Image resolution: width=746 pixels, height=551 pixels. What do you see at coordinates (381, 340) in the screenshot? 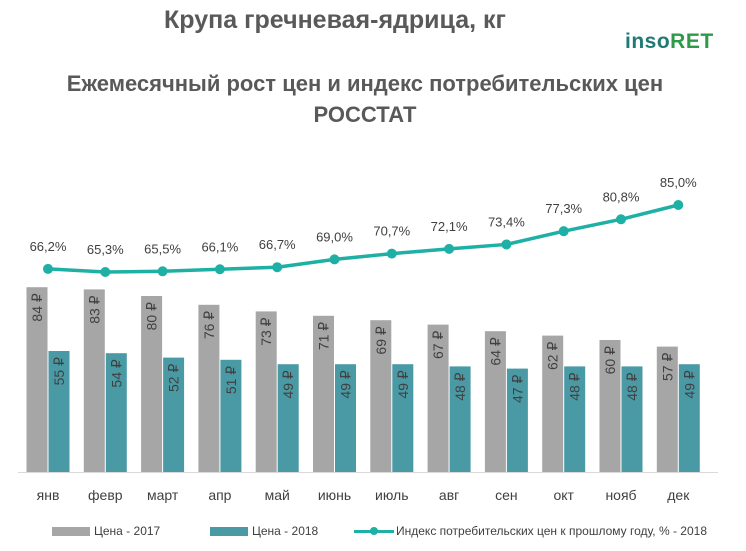
I see `bar-label-2017-6: 69 ₽` at bounding box center [381, 340].